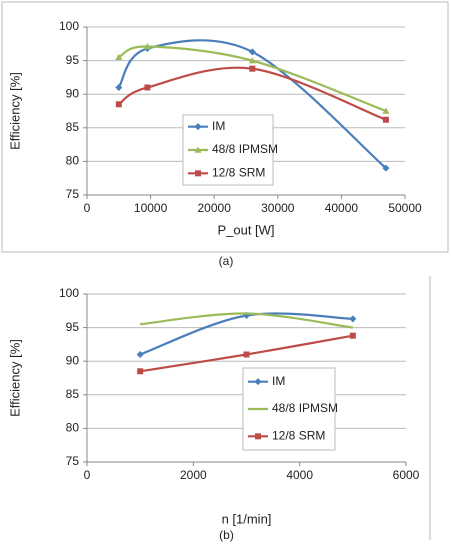 The width and height of the screenshot is (451, 552). I want to click on caption: (b), so click(226, 535).